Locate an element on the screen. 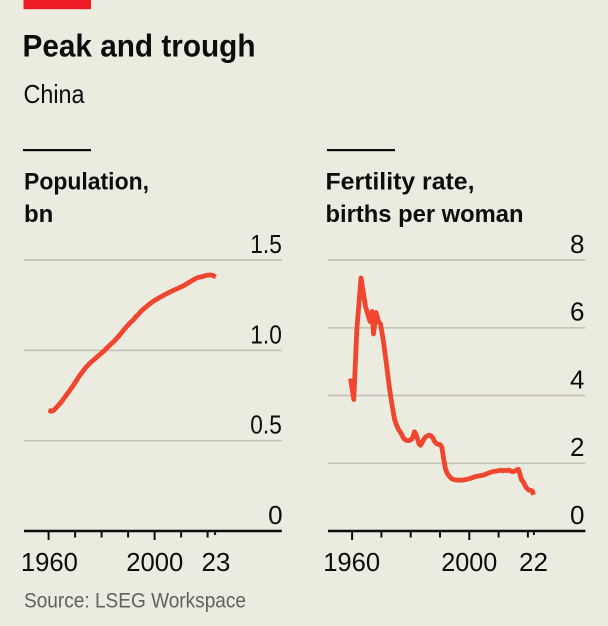  svg-text: 8 is located at coordinates (577, 244).